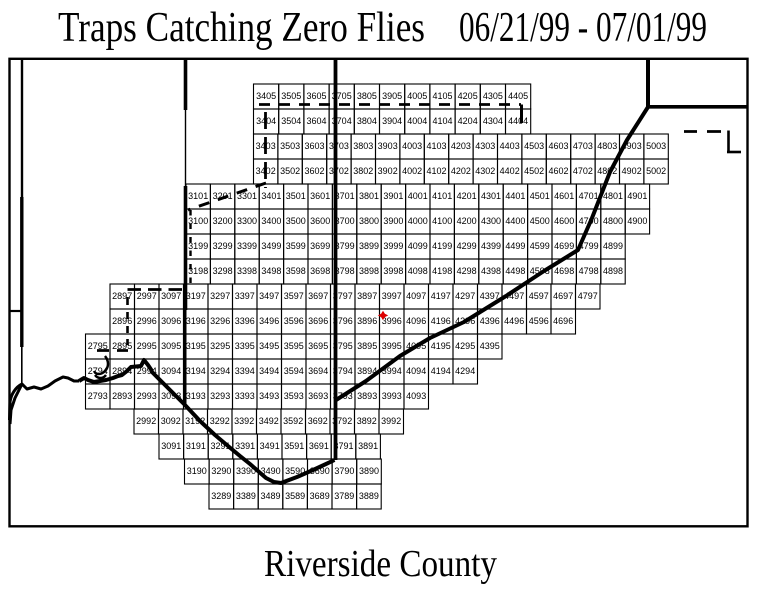 This screenshot has width=760, height=589. I want to click on svg-text: 4402, so click(510, 171).